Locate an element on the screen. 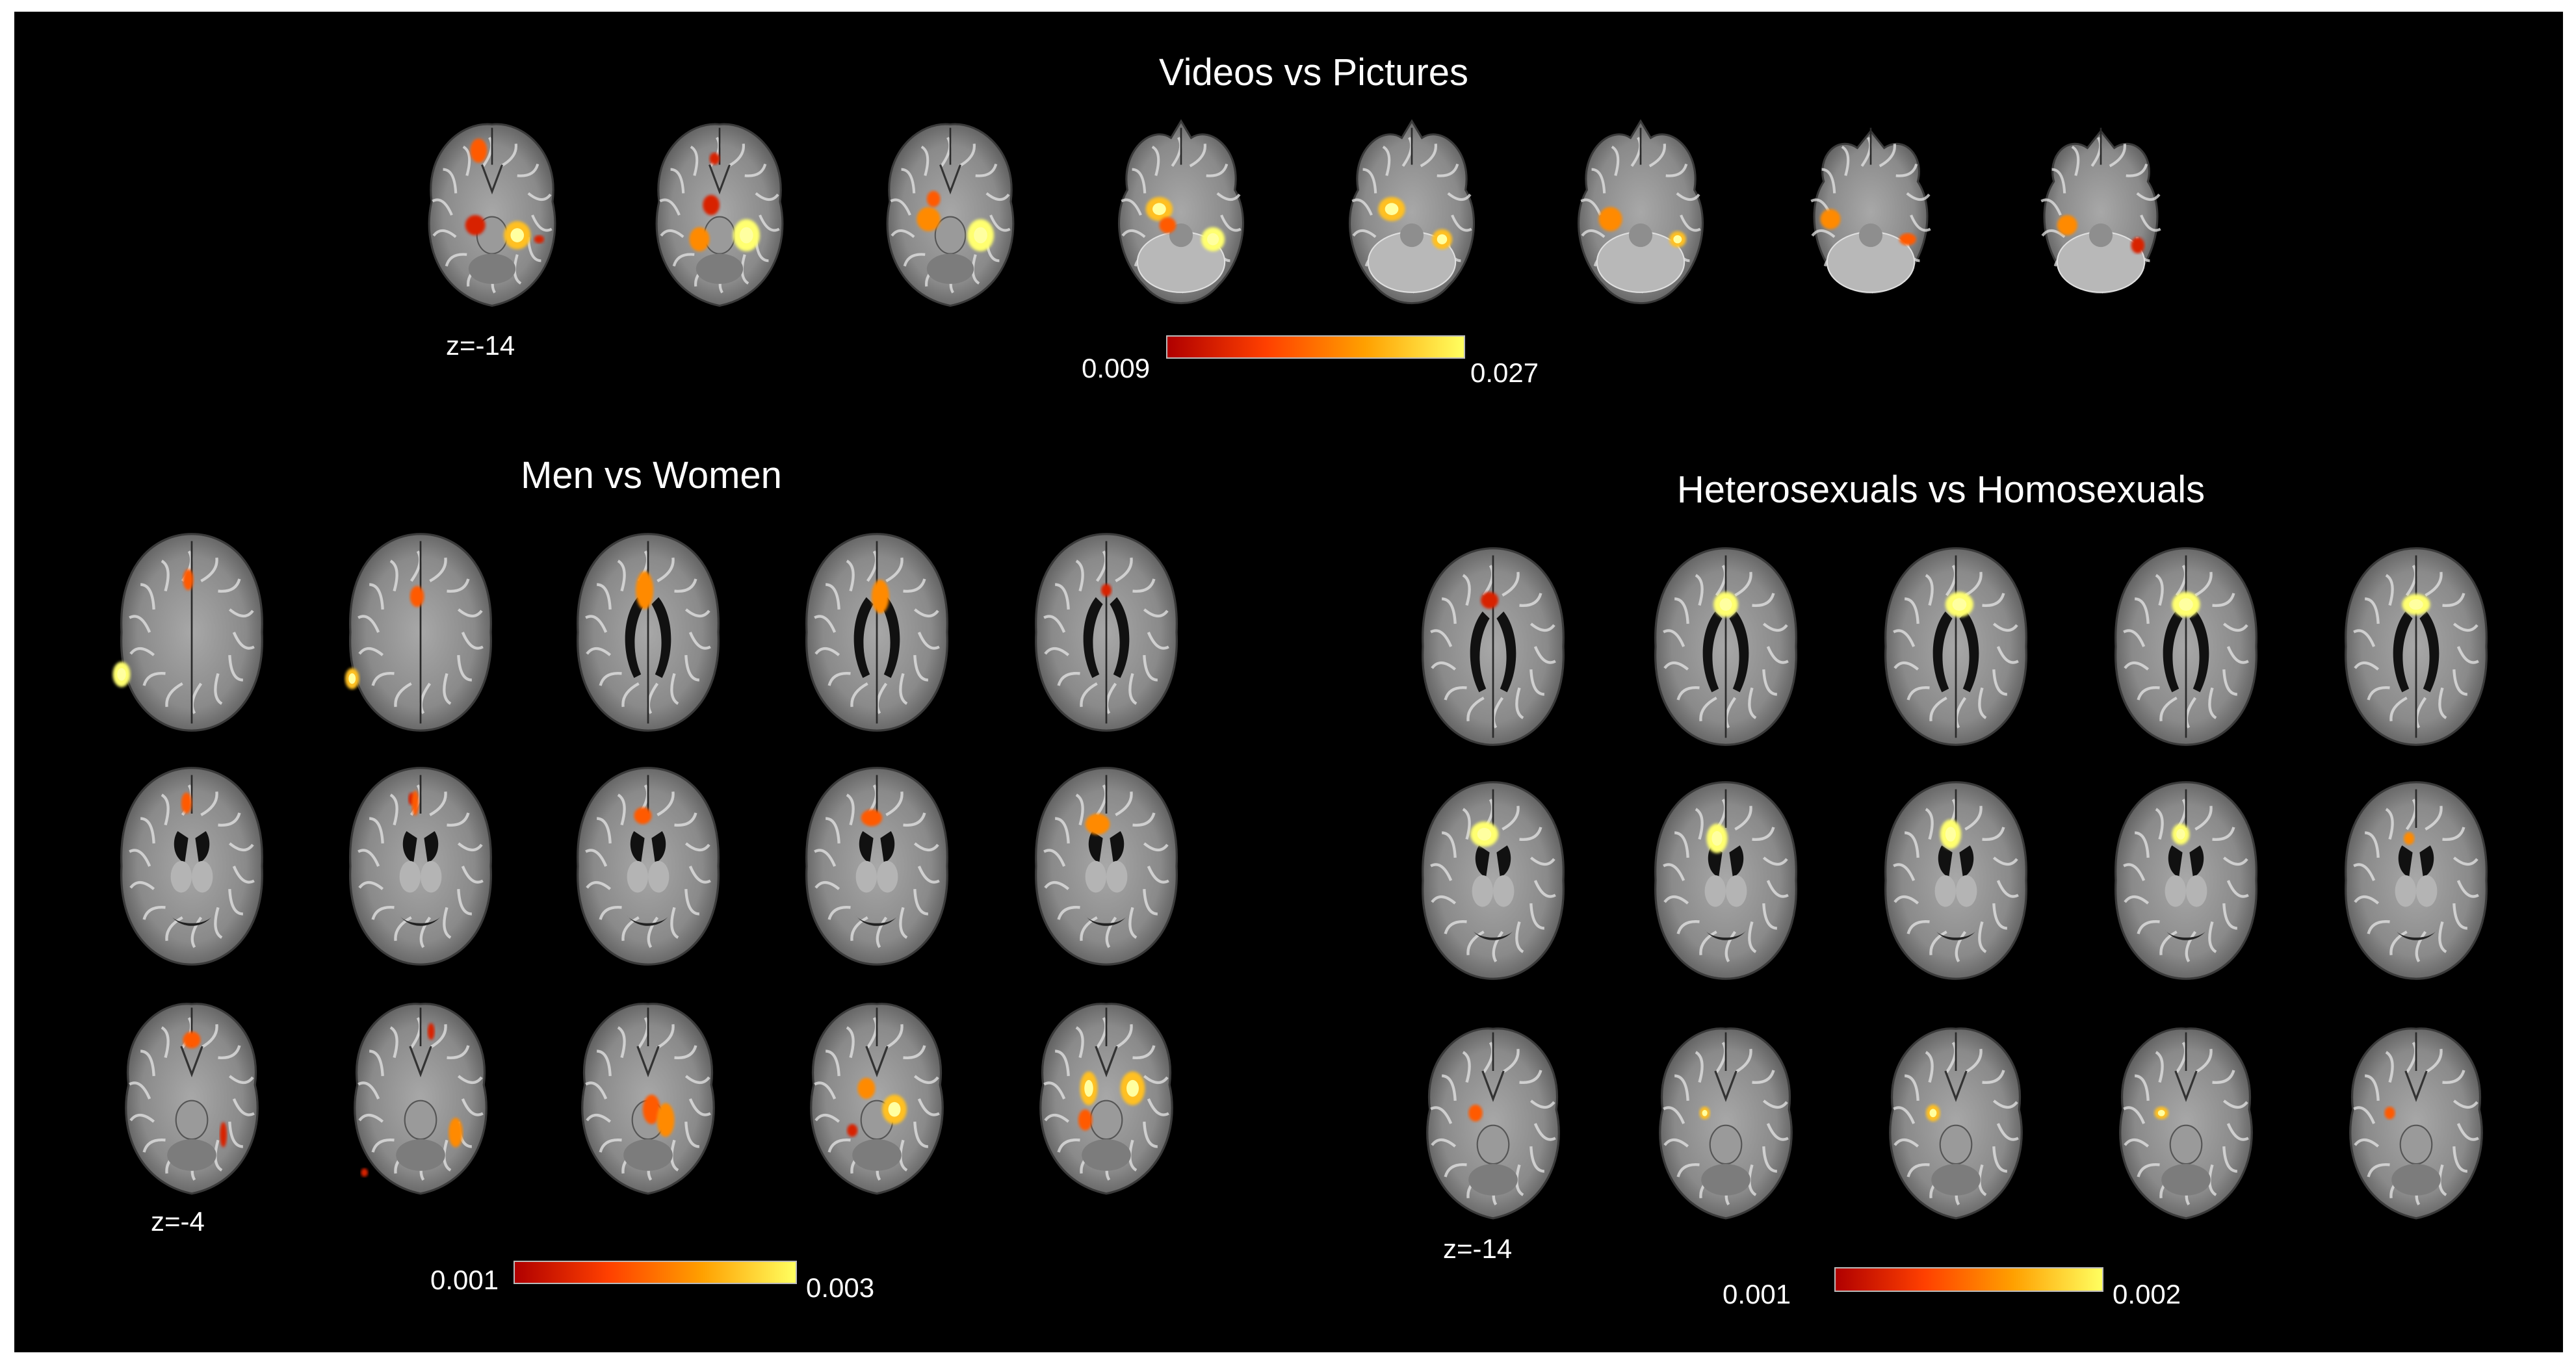 The width and height of the screenshot is (2576, 1364). colorbar-min-label-hetero-vs-homo: 0.001 is located at coordinates (1757, 1294).